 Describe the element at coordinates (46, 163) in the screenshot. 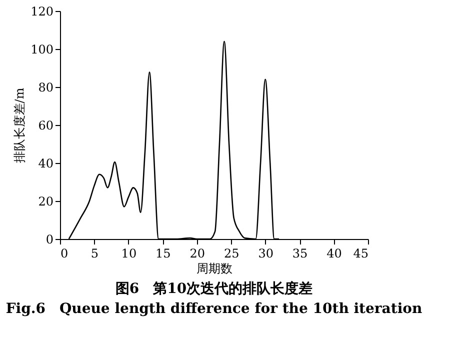

I see `y-tick-label: 40` at that location.